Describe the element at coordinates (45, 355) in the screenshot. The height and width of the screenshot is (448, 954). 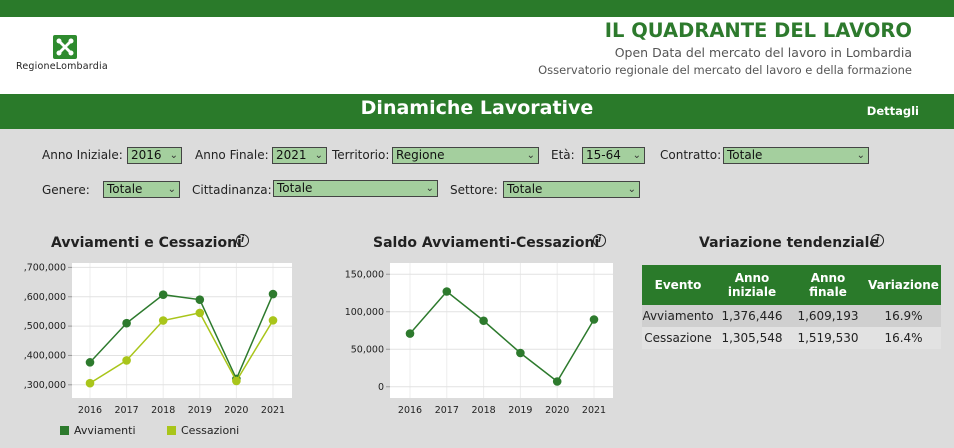
I see `y-tick-label: ,400,000` at that location.